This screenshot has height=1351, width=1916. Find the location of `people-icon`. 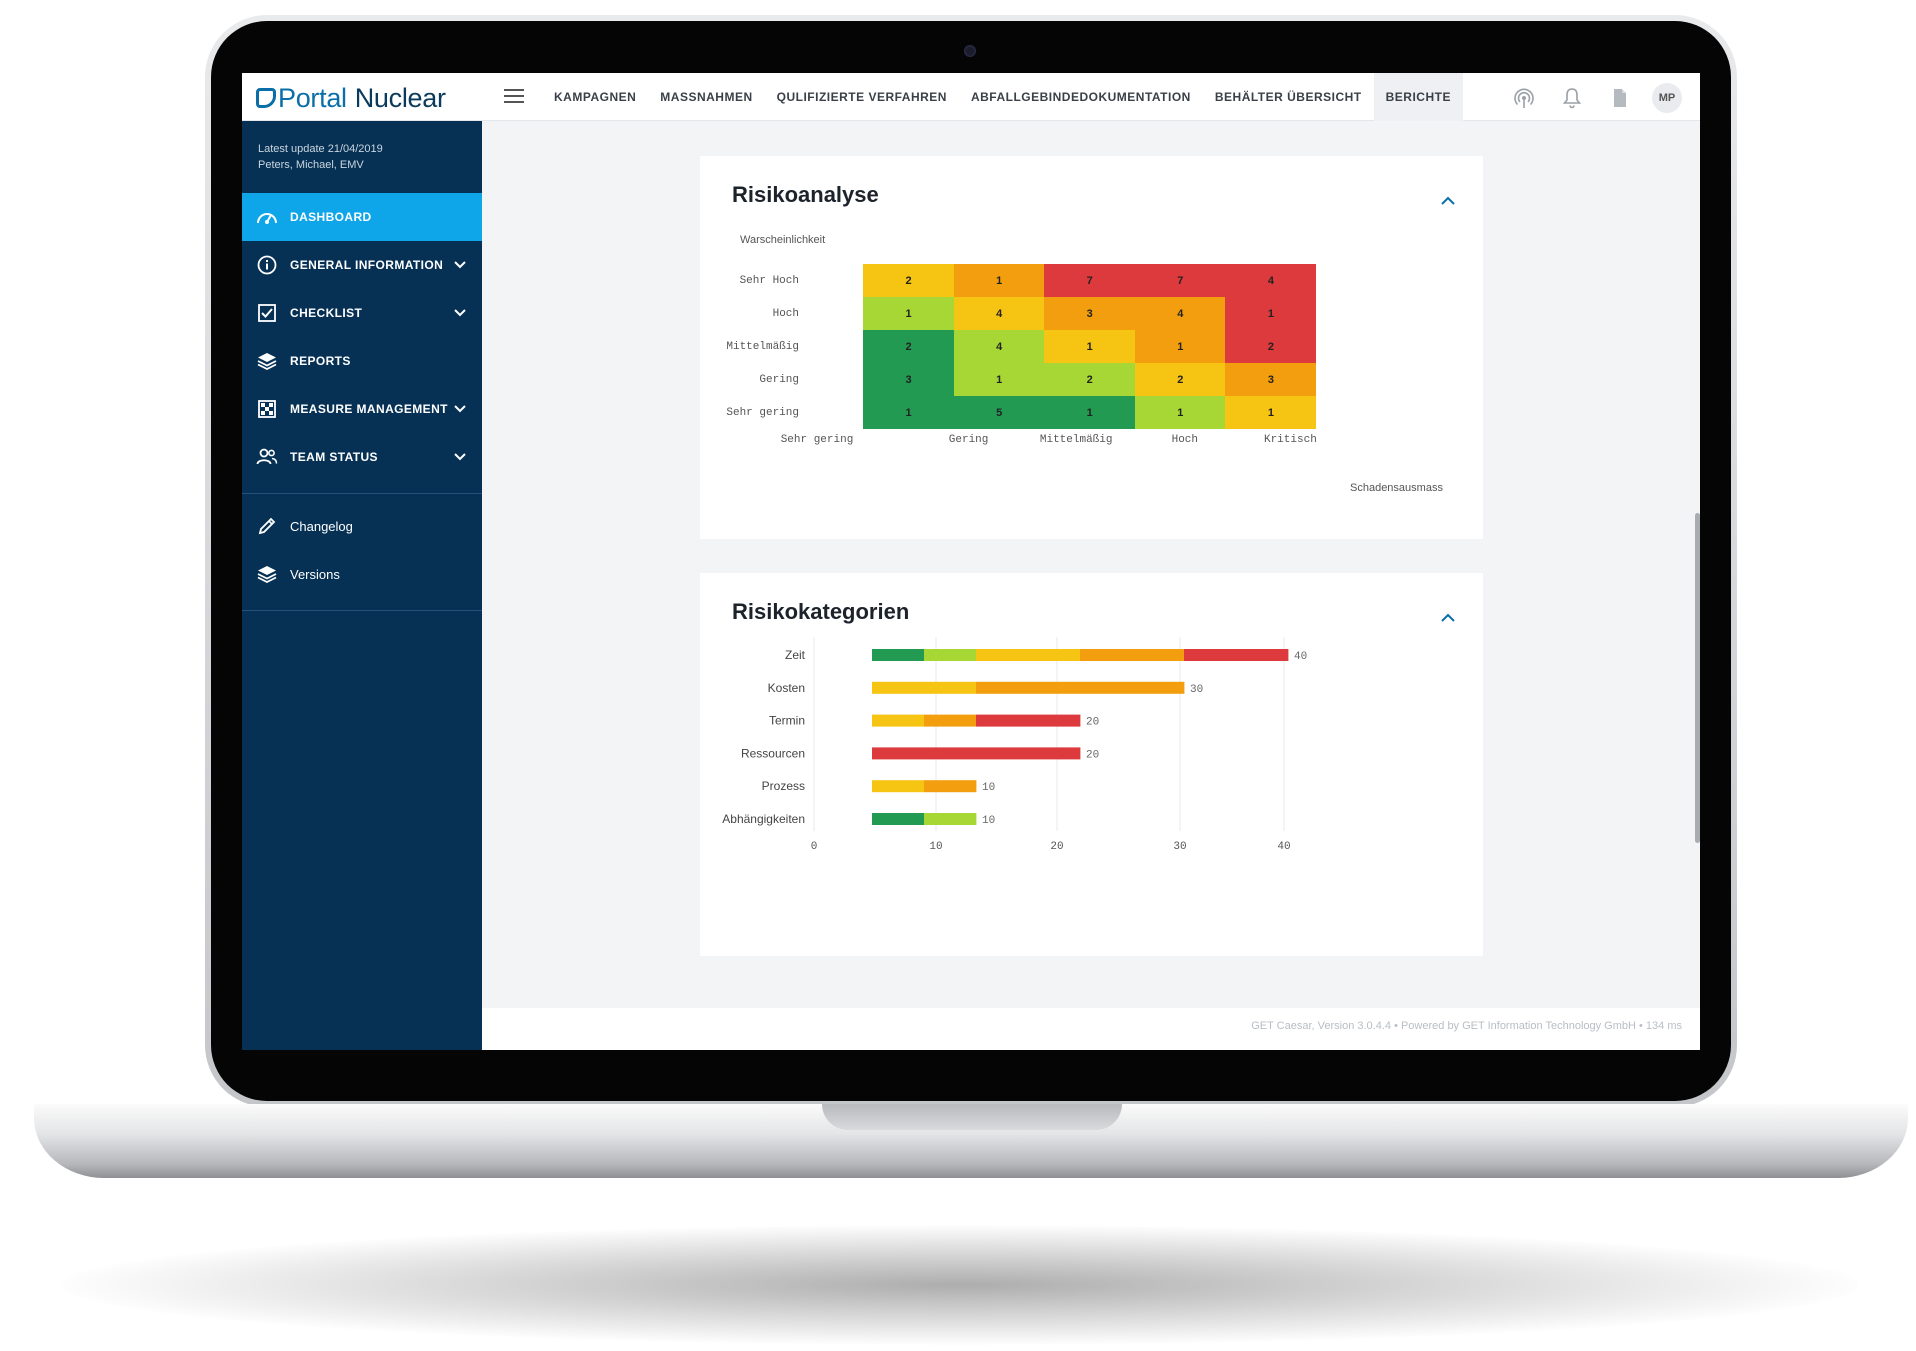

people-icon is located at coordinates (267, 457).